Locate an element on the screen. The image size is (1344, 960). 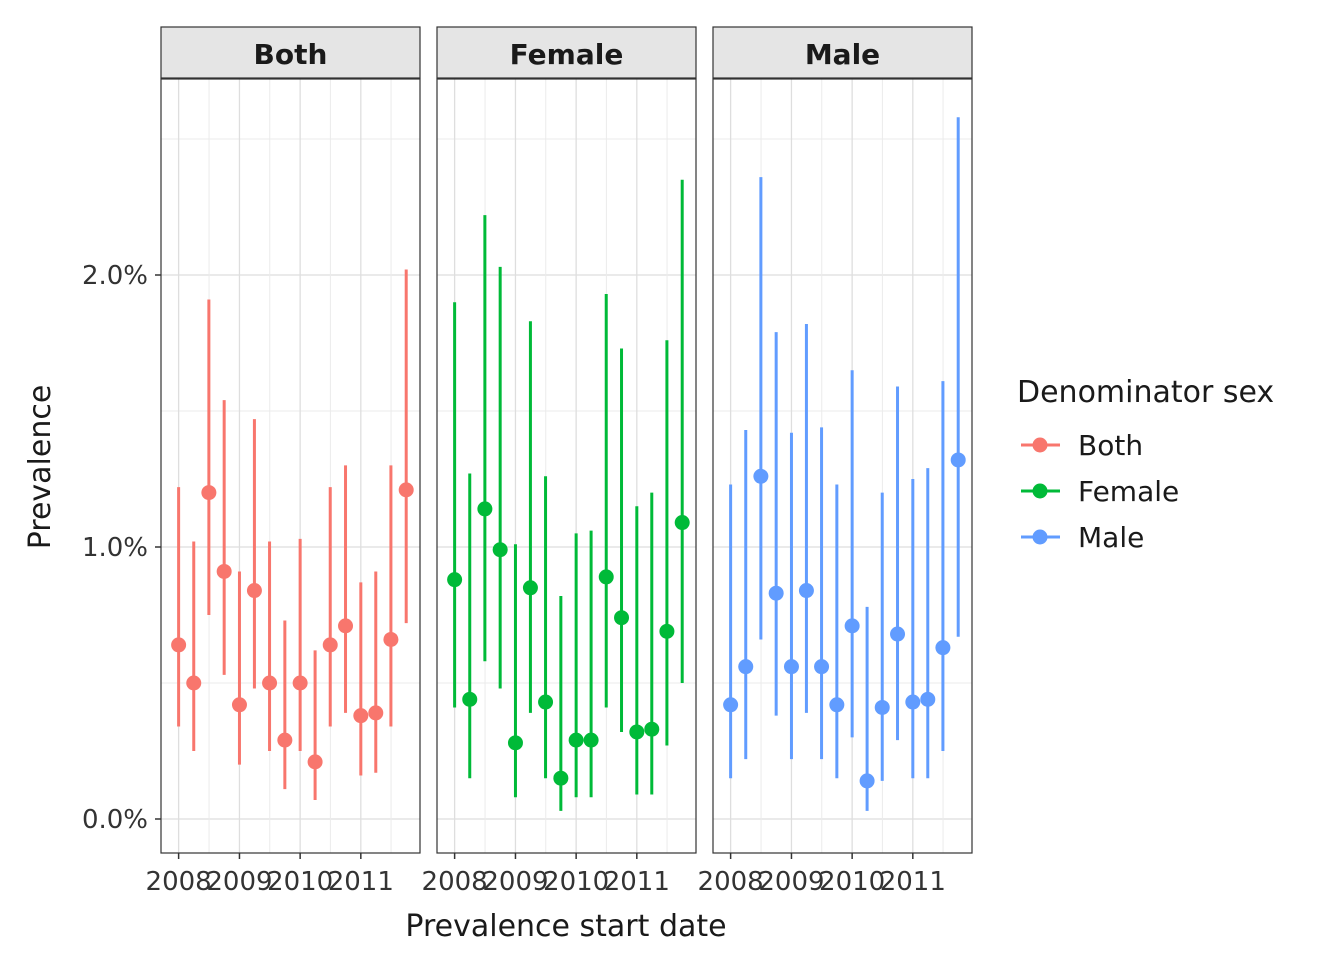
legend-item-male: Male is located at coordinates (1082, 537).